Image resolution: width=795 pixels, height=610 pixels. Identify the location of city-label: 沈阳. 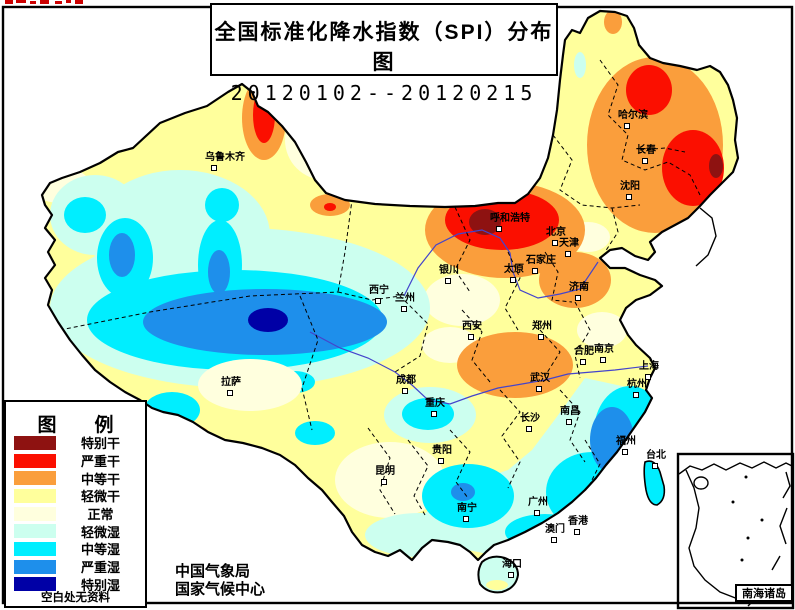
(630, 191).